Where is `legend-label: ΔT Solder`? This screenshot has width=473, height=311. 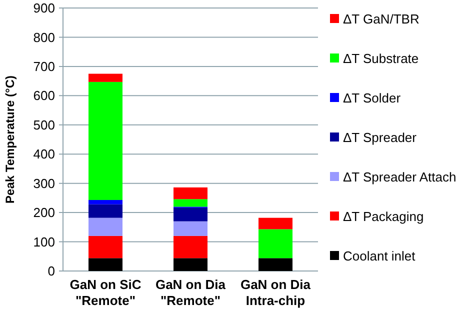
legend-label: ΔT Solder is located at coordinates (372, 98).